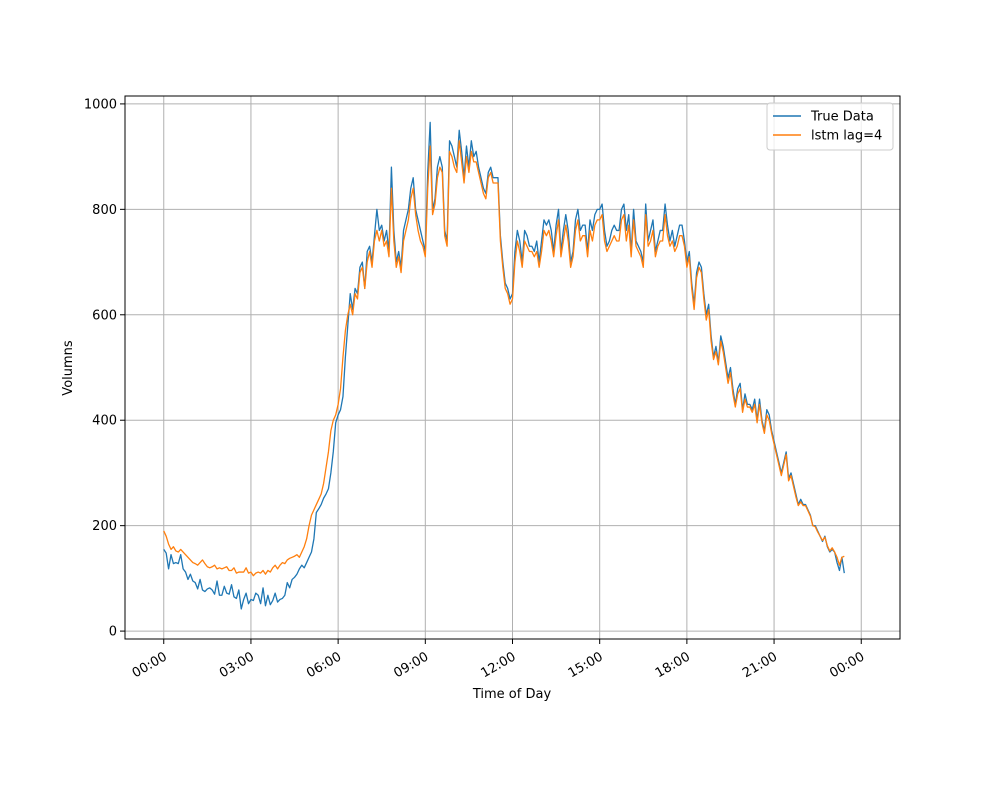 Image resolution: width=1000 pixels, height=800 pixels. What do you see at coordinates (673, 665) in the screenshot?
I see `x-tick-label: 18:00` at bounding box center [673, 665].